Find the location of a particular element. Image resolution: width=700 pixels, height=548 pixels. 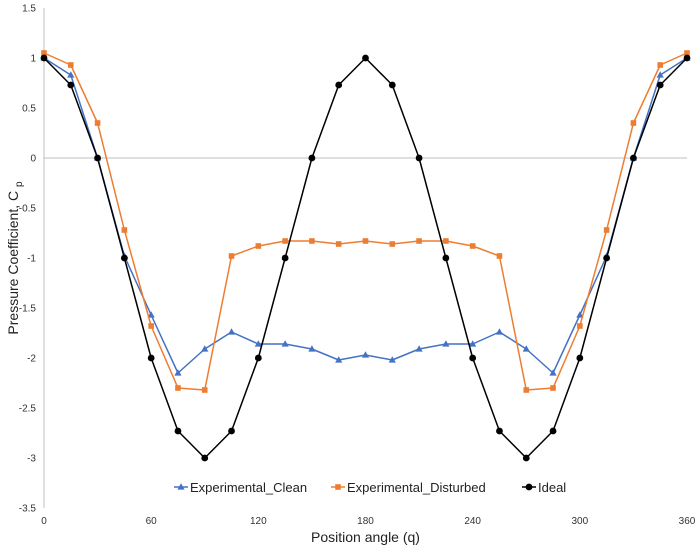

x-tick-label: 180 is located at coordinates (365, 521).